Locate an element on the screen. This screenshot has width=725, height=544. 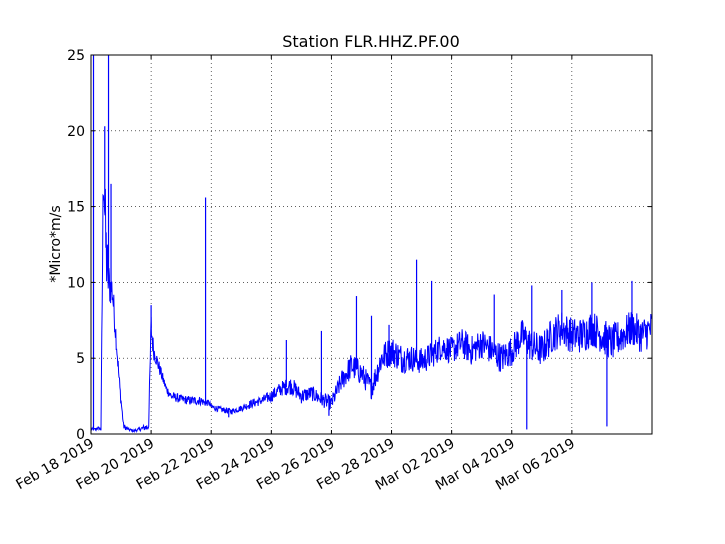
y-axis-label: *Micro*m/s is located at coordinates (56, 243).